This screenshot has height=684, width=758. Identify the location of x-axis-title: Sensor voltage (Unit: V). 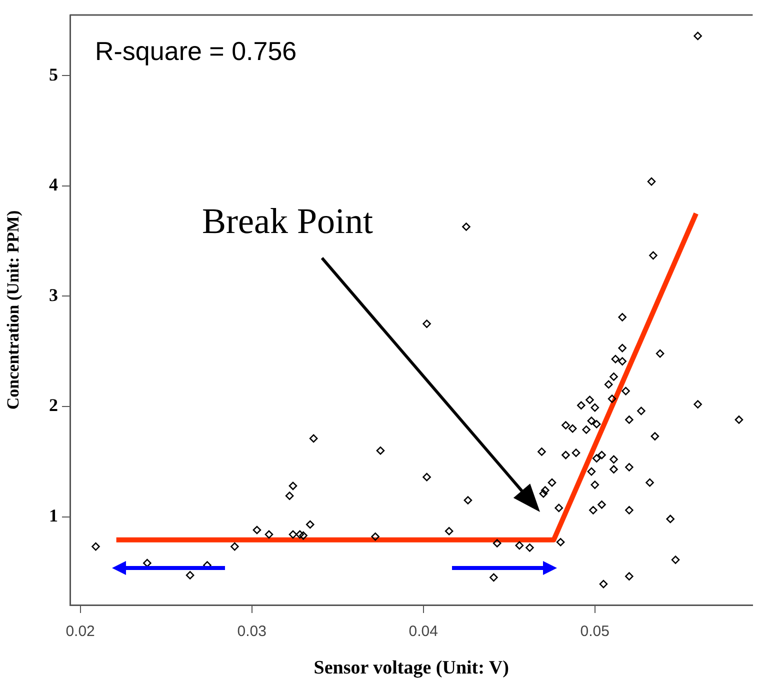
(411, 668).